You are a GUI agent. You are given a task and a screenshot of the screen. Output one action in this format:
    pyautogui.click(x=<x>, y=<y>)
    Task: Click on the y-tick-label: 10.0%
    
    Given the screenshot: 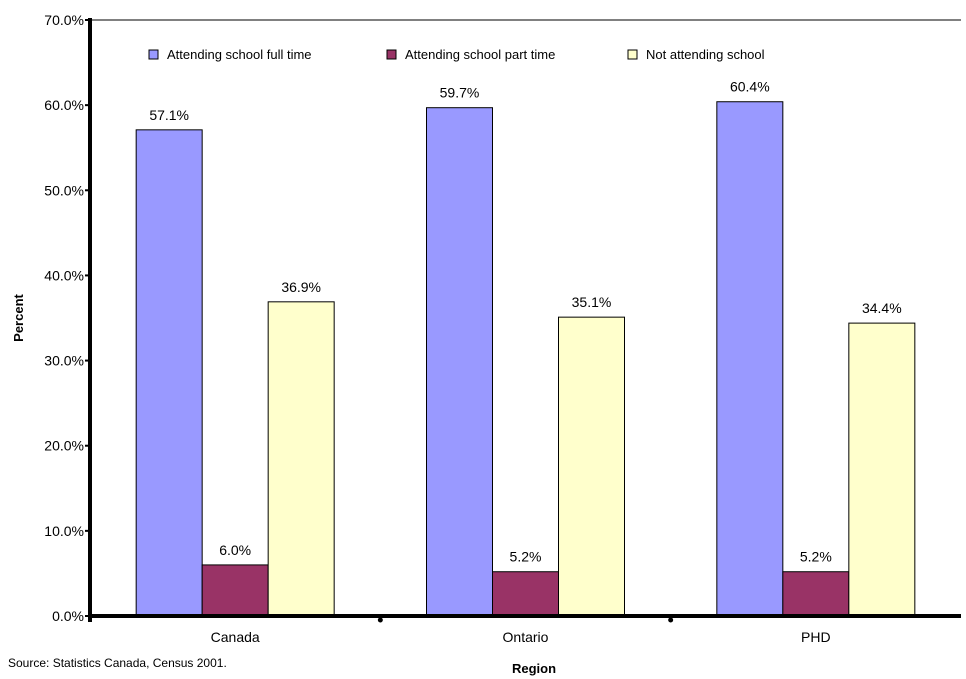 What is the action you would take?
    pyautogui.click(x=64, y=531)
    